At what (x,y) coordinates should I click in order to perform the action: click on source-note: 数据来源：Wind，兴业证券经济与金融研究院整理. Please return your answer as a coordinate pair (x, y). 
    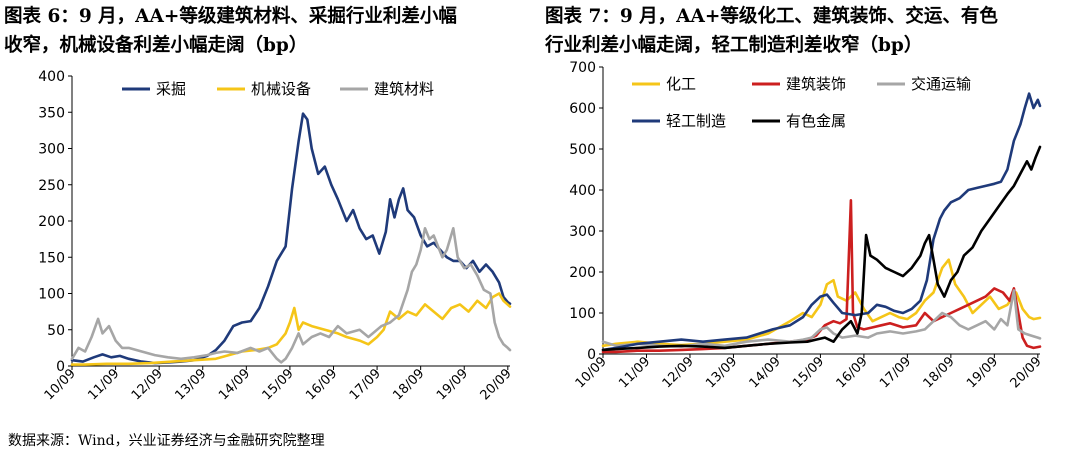
    Looking at the image, I should click on (166, 441).